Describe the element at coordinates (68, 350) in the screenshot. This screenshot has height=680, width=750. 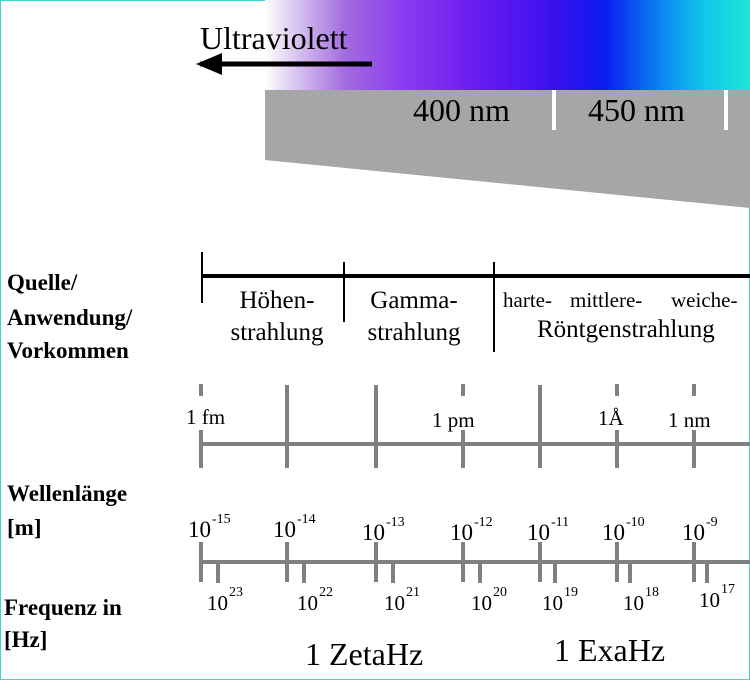
I see `source-label-line-3: Vorkommen` at that location.